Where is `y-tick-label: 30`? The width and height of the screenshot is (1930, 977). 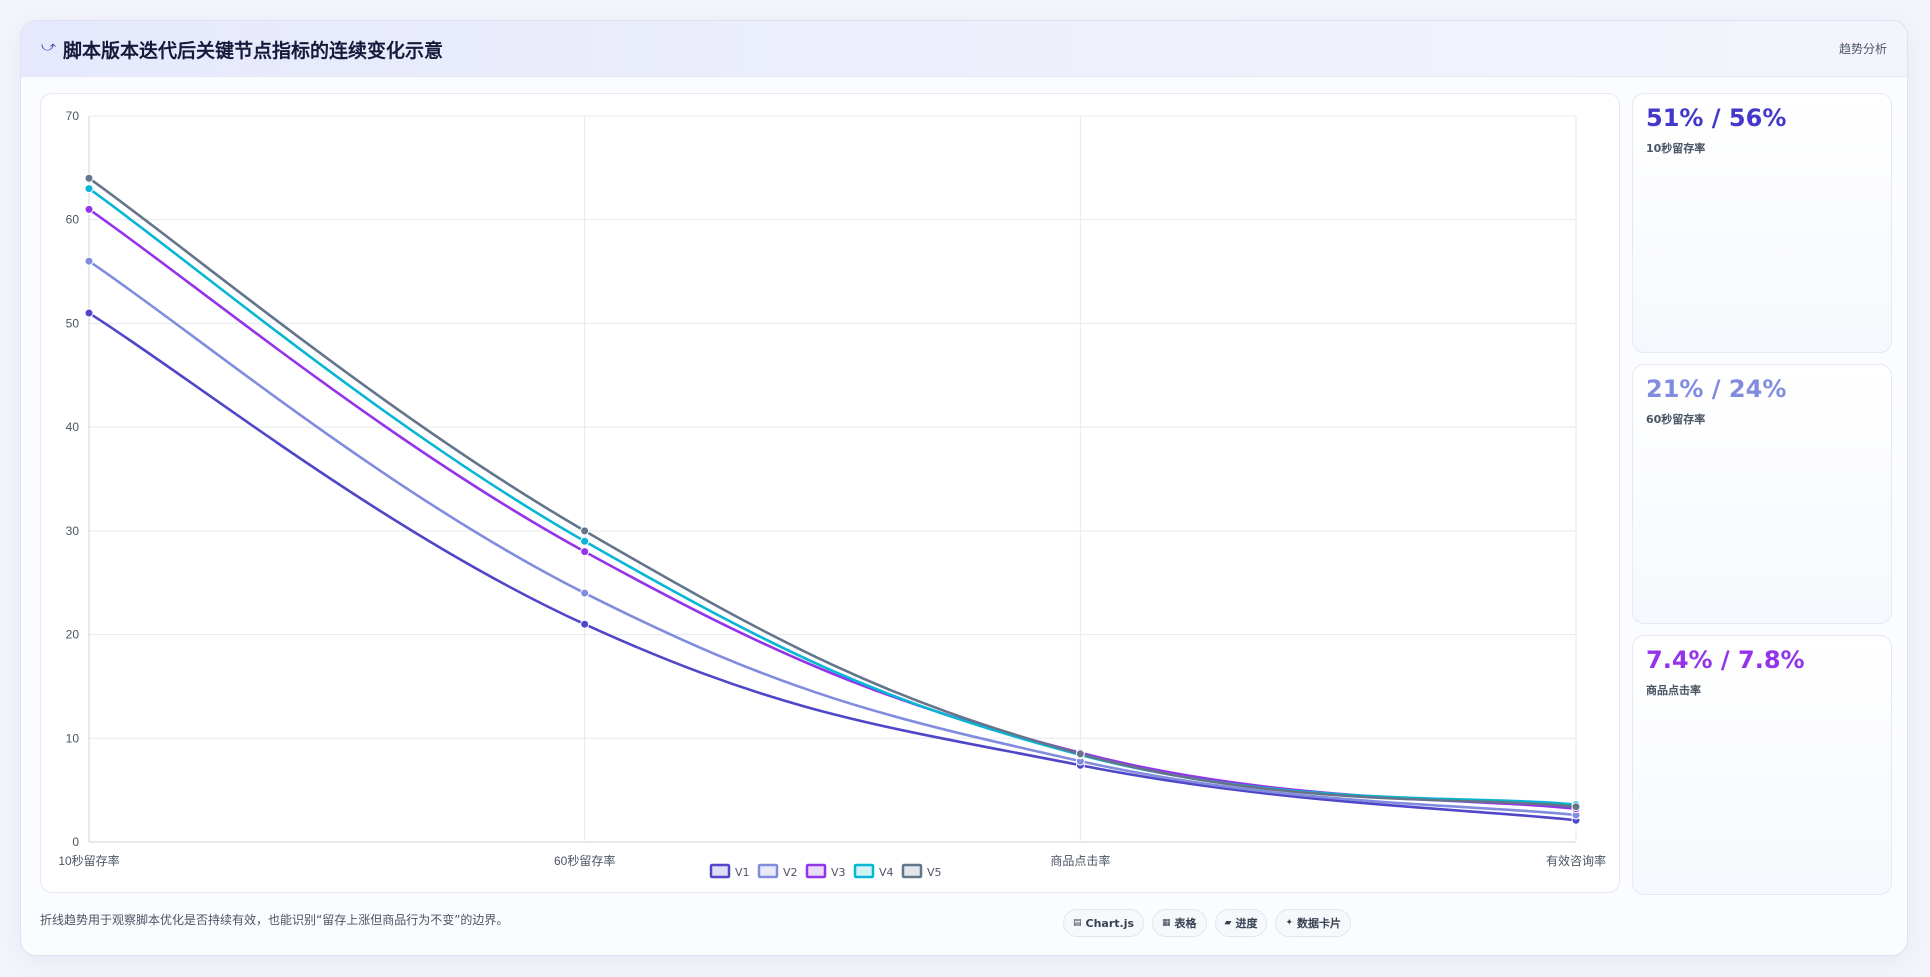 y-tick-label: 30 is located at coordinates (73, 531).